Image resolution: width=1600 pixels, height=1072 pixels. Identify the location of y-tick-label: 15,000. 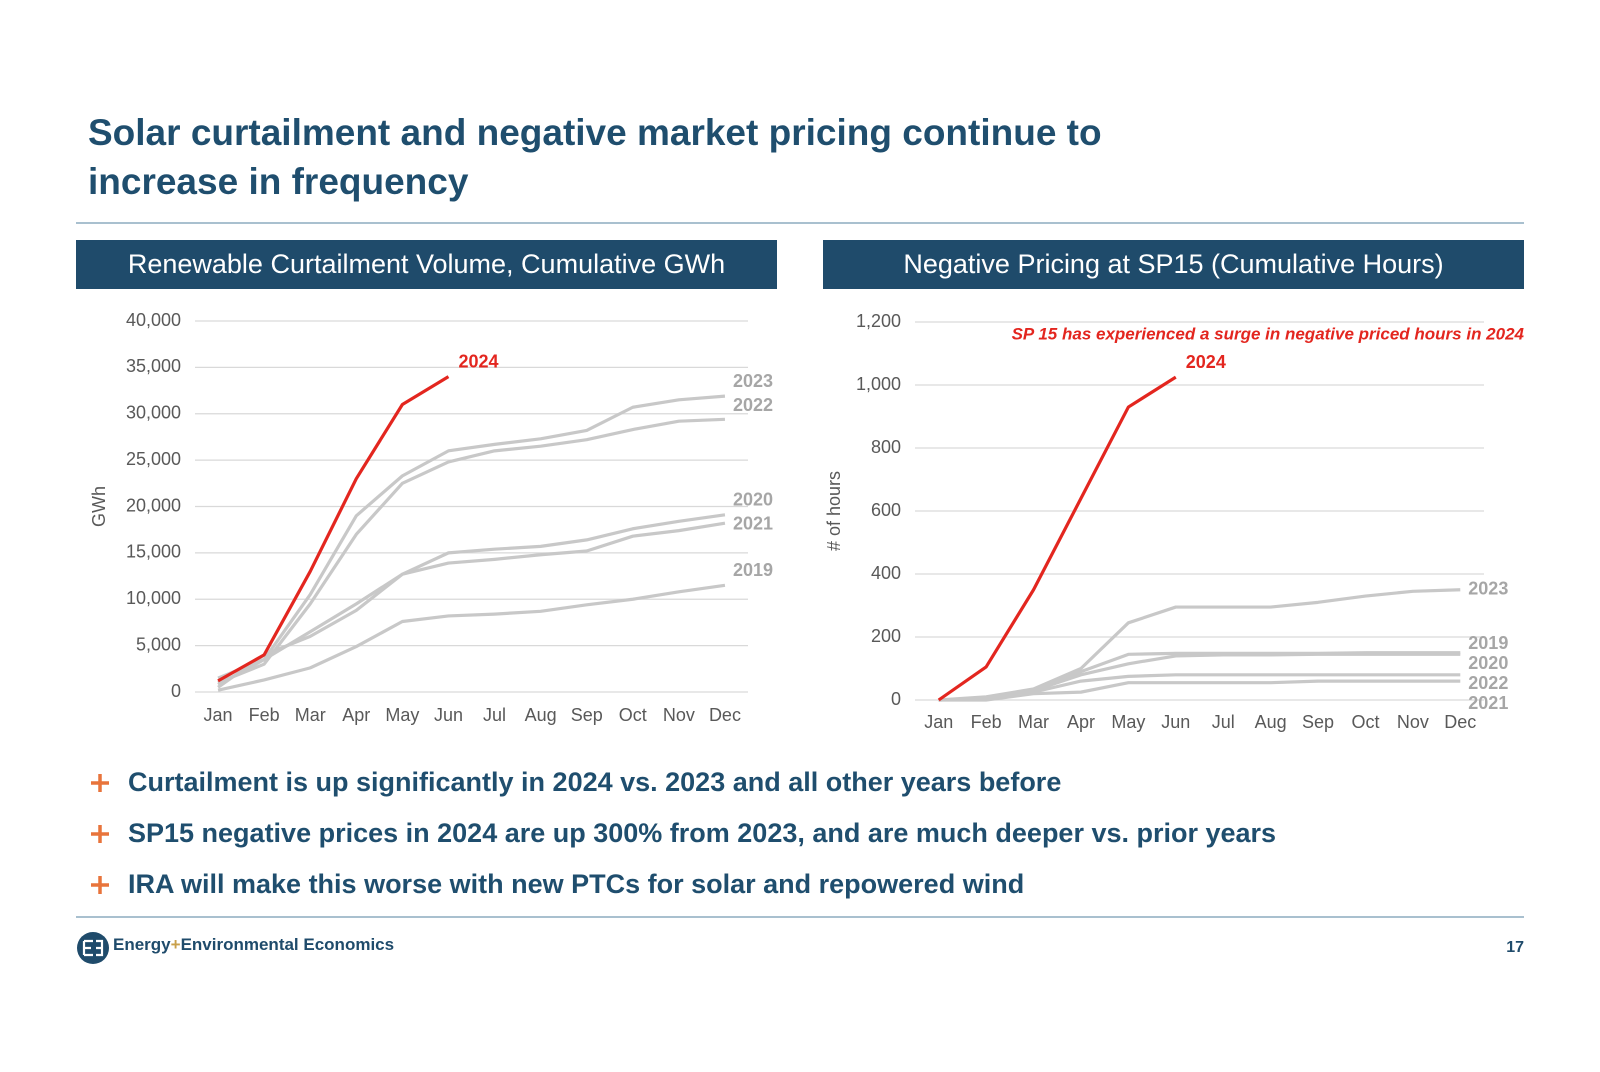
(153, 552).